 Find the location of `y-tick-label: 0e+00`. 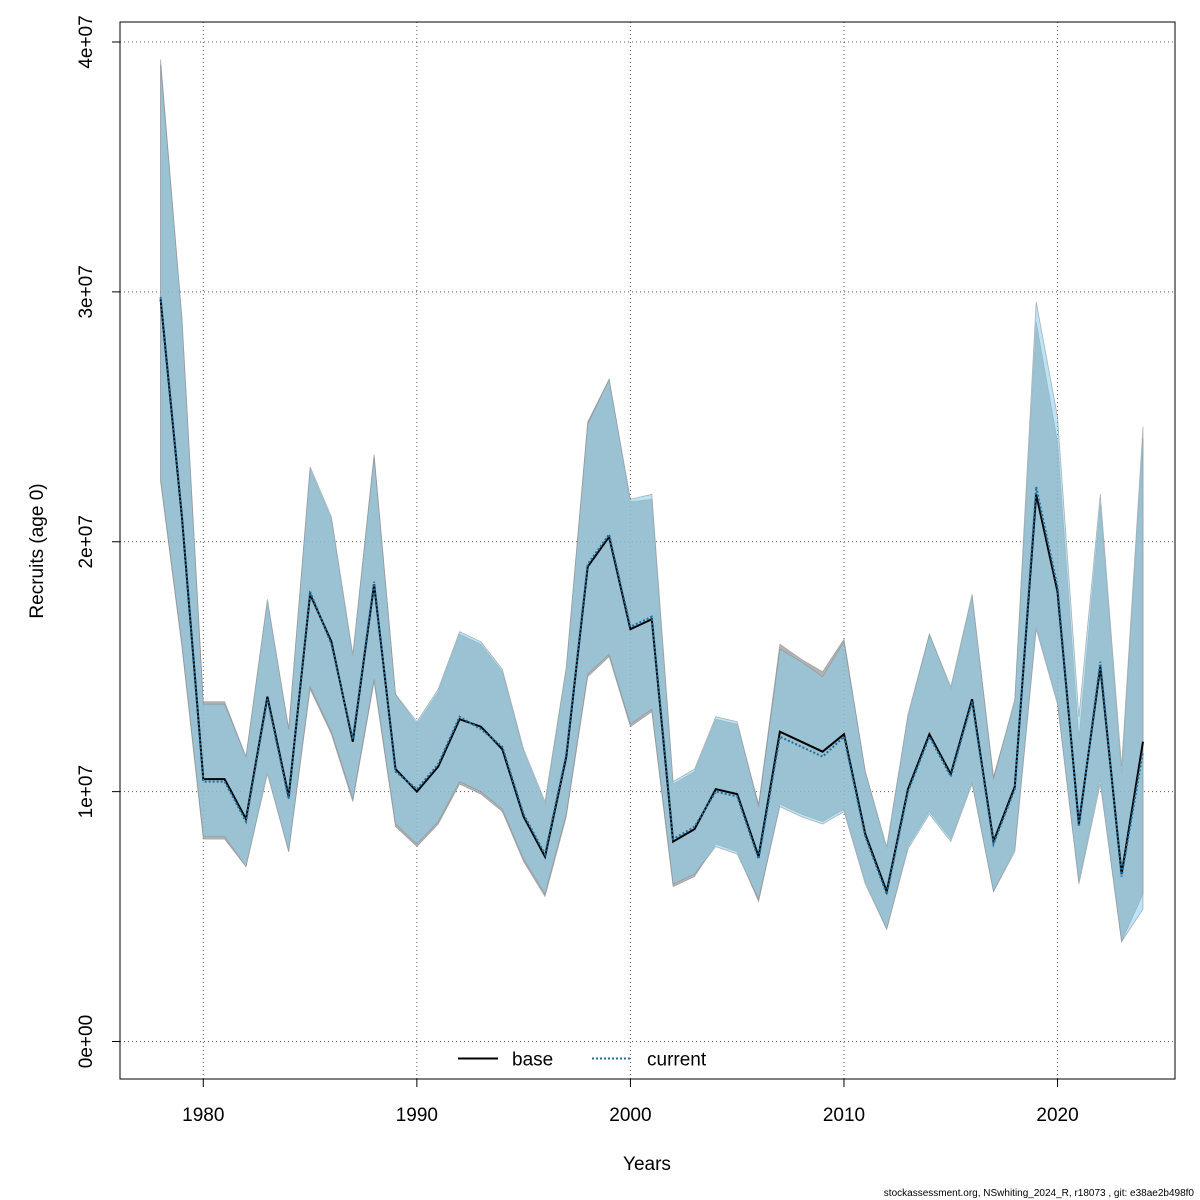

y-tick-label: 0e+00 is located at coordinates (86, 1041).